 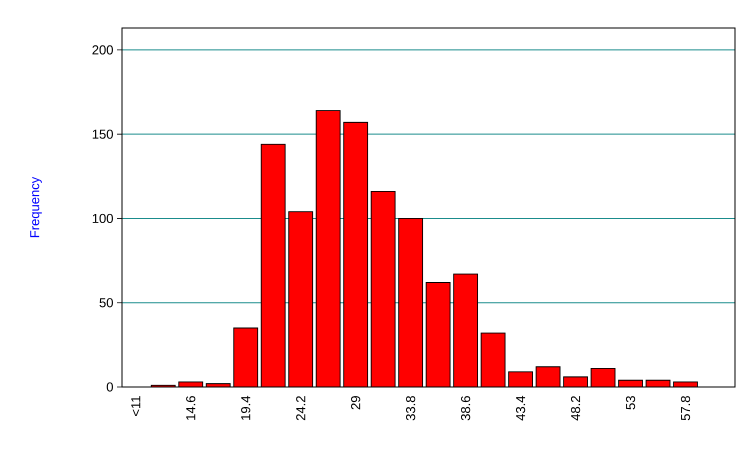 I want to click on x-tick-label: 38.6, so click(x=465, y=408).